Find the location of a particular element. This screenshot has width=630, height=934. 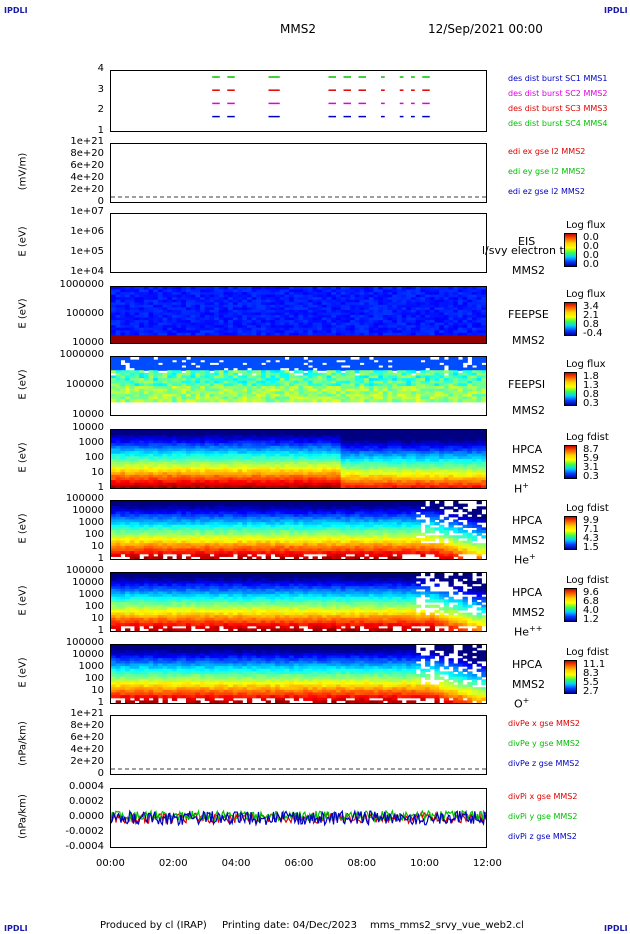

ytick-hpca_he-5: 1 is located at coordinates (100, 558).